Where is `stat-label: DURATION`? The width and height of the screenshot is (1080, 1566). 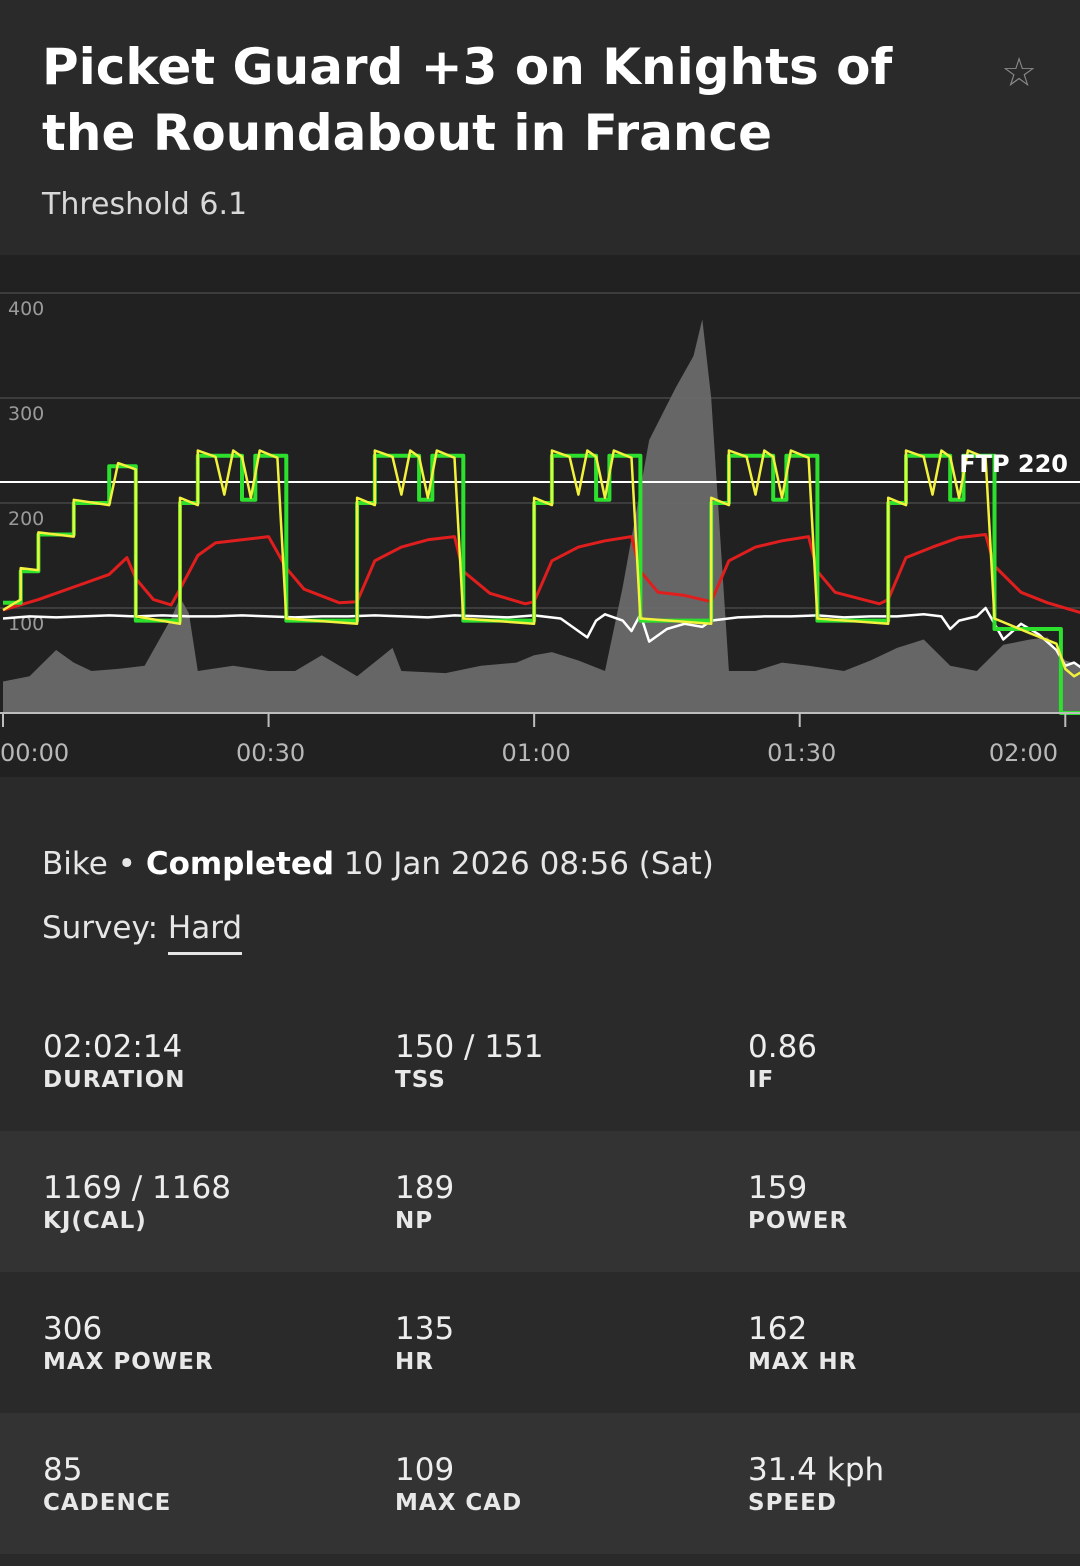 stat-label: DURATION is located at coordinates (114, 1080).